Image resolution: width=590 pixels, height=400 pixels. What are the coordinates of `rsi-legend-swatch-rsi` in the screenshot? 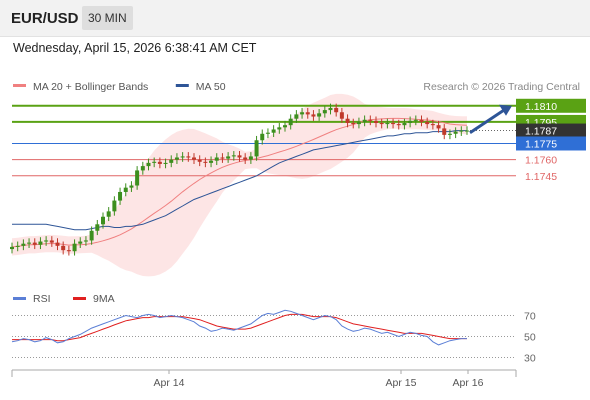 It's located at (19, 298).